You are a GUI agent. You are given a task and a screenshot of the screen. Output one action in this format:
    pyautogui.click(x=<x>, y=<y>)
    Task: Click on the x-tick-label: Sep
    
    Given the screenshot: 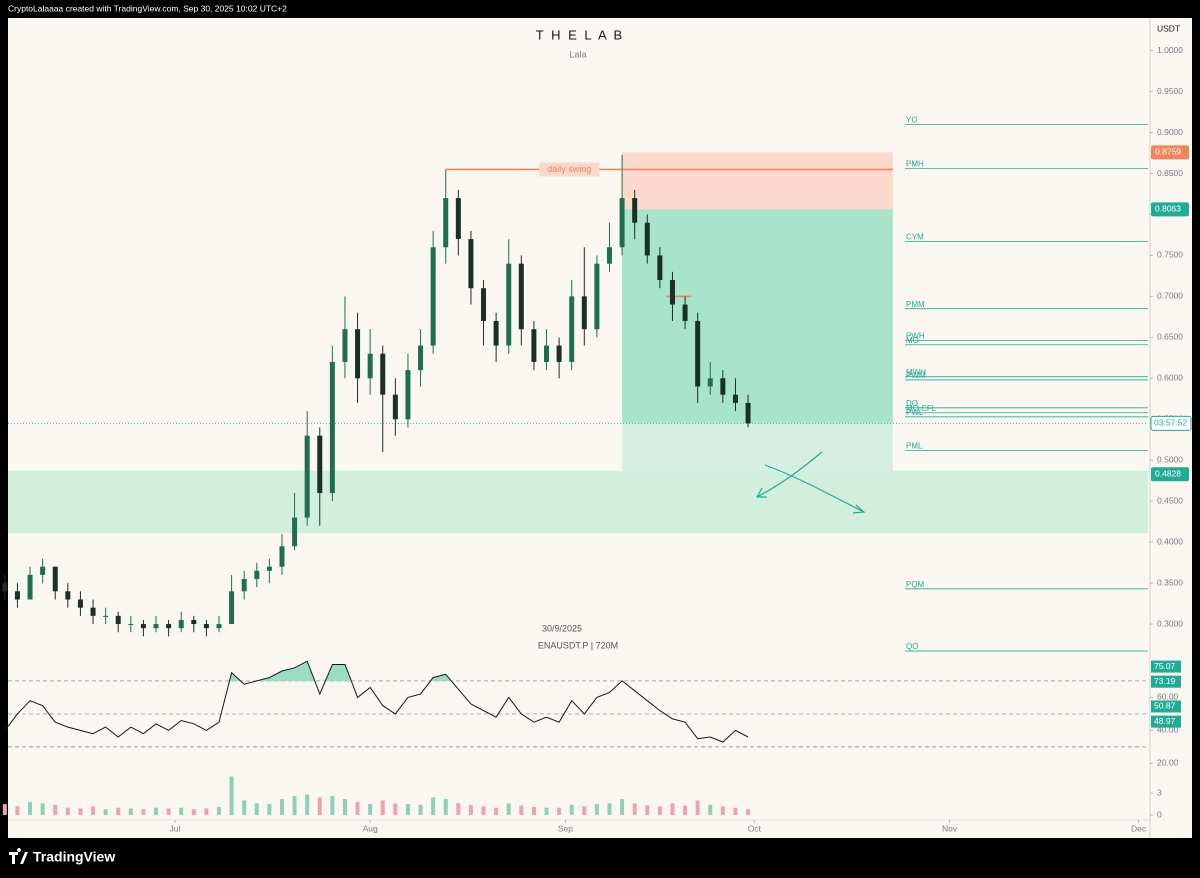 What is the action you would take?
    pyautogui.click(x=565, y=828)
    